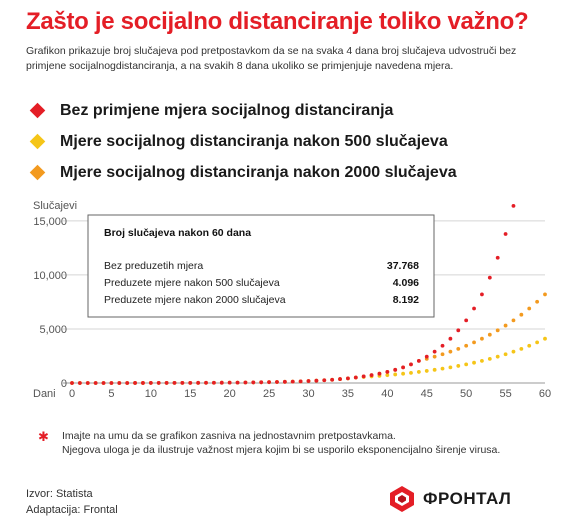 Image resolution: width=573 pixels, height=529 pixels. Describe the element at coordinates (50, 303) in the screenshot. I see `y-tick-labels: 0 5,000 10,000 15,000` at that location.